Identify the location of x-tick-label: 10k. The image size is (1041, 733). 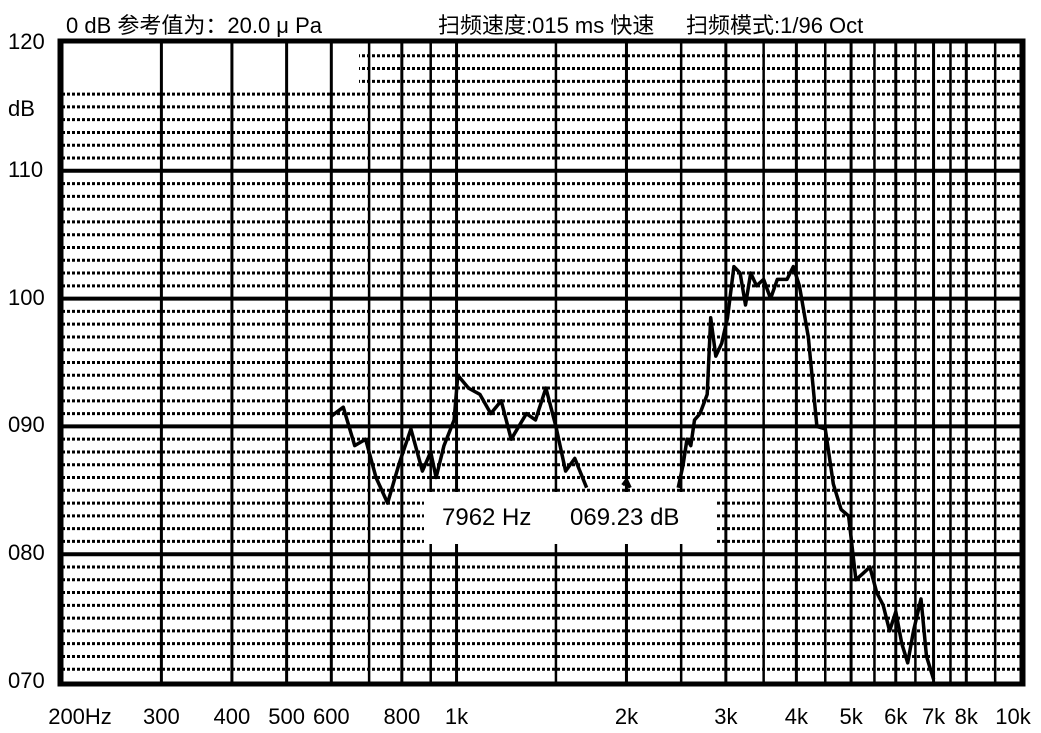
(1013, 716).